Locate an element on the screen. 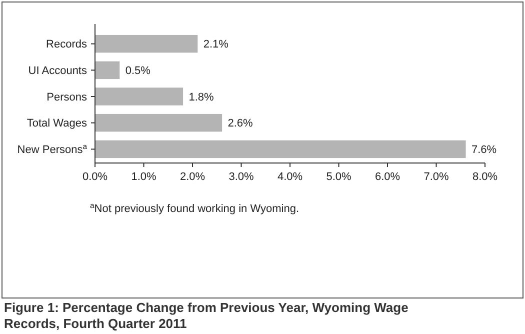 This screenshot has height=334, width=525. text: Figure 1: Percentage Change from Previous Year, Wyoming Wage Records, Fourth Quarter 2011 is located at coordinates (206, 315).